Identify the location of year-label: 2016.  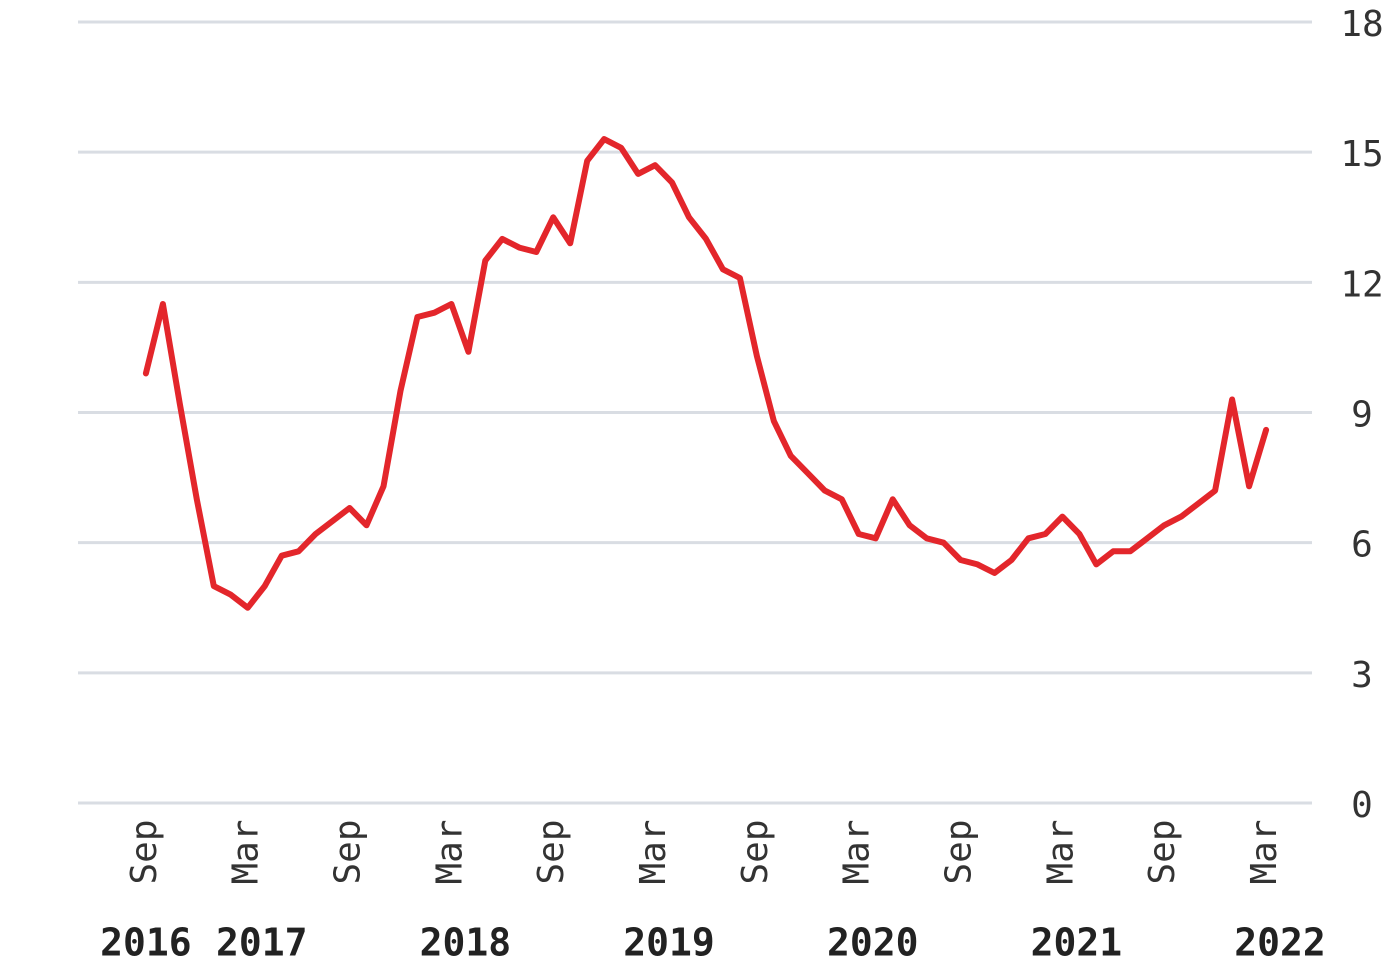
(146, 943).